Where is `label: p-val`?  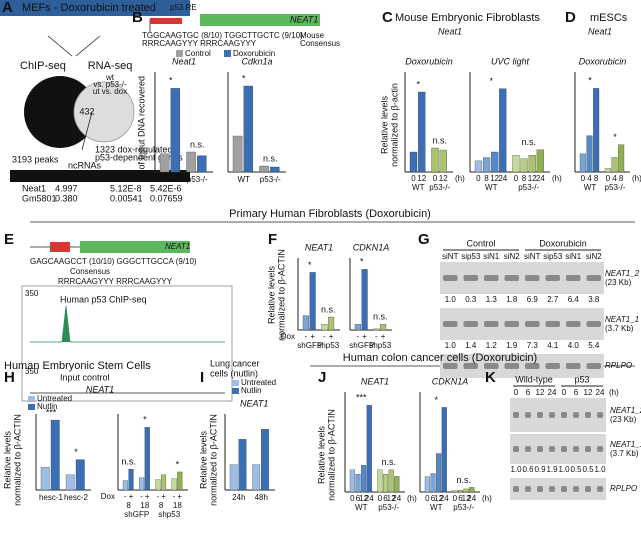 label: p-val is located at coordinates (120, 175).